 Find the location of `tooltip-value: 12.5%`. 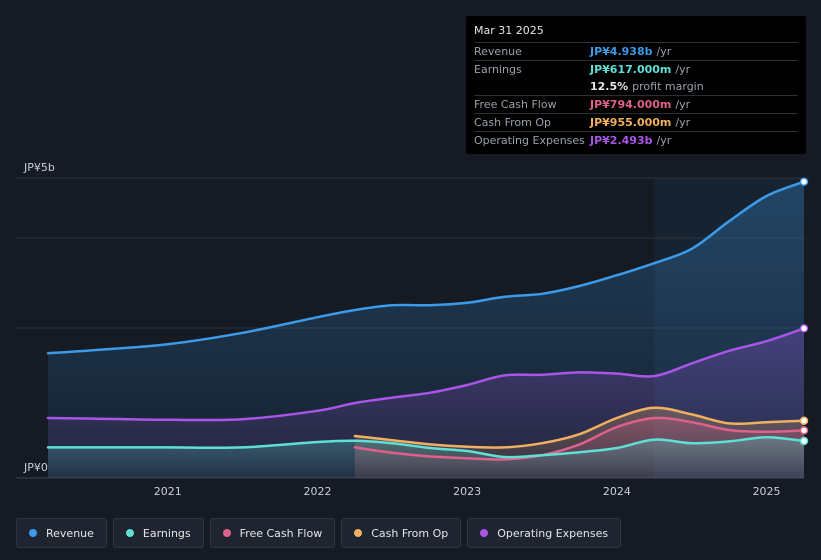

tooltip-value: 12.5% is located at coordinates (609, 86).